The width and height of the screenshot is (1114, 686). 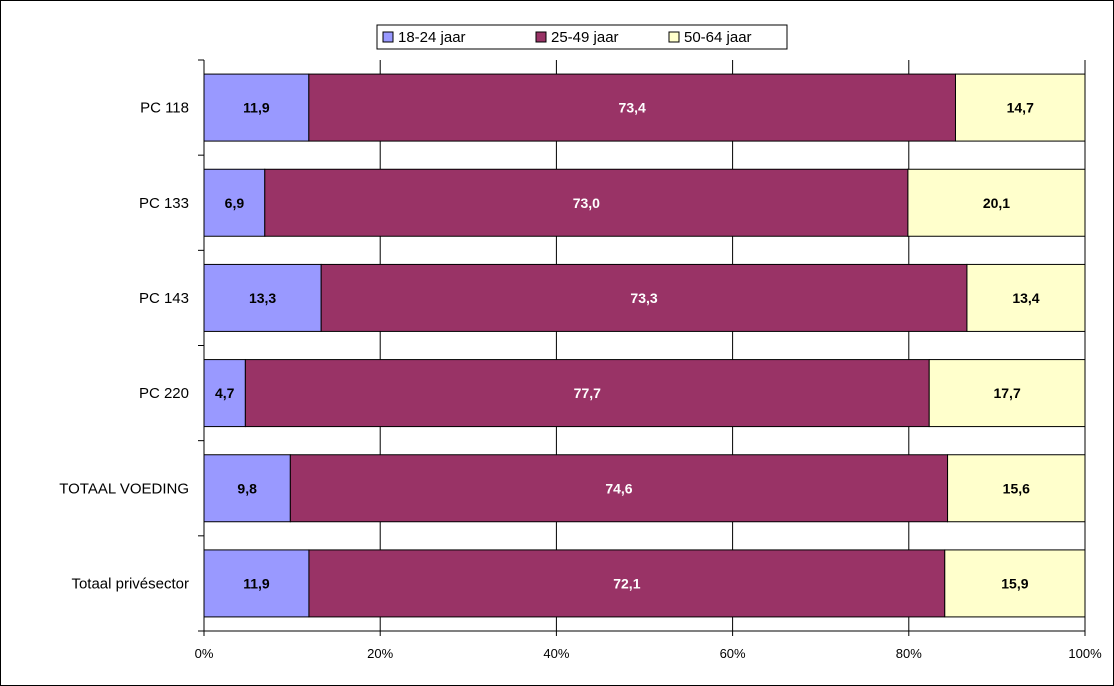 I want to click on x-tick-label: 80%, so click(x=909, y=653).